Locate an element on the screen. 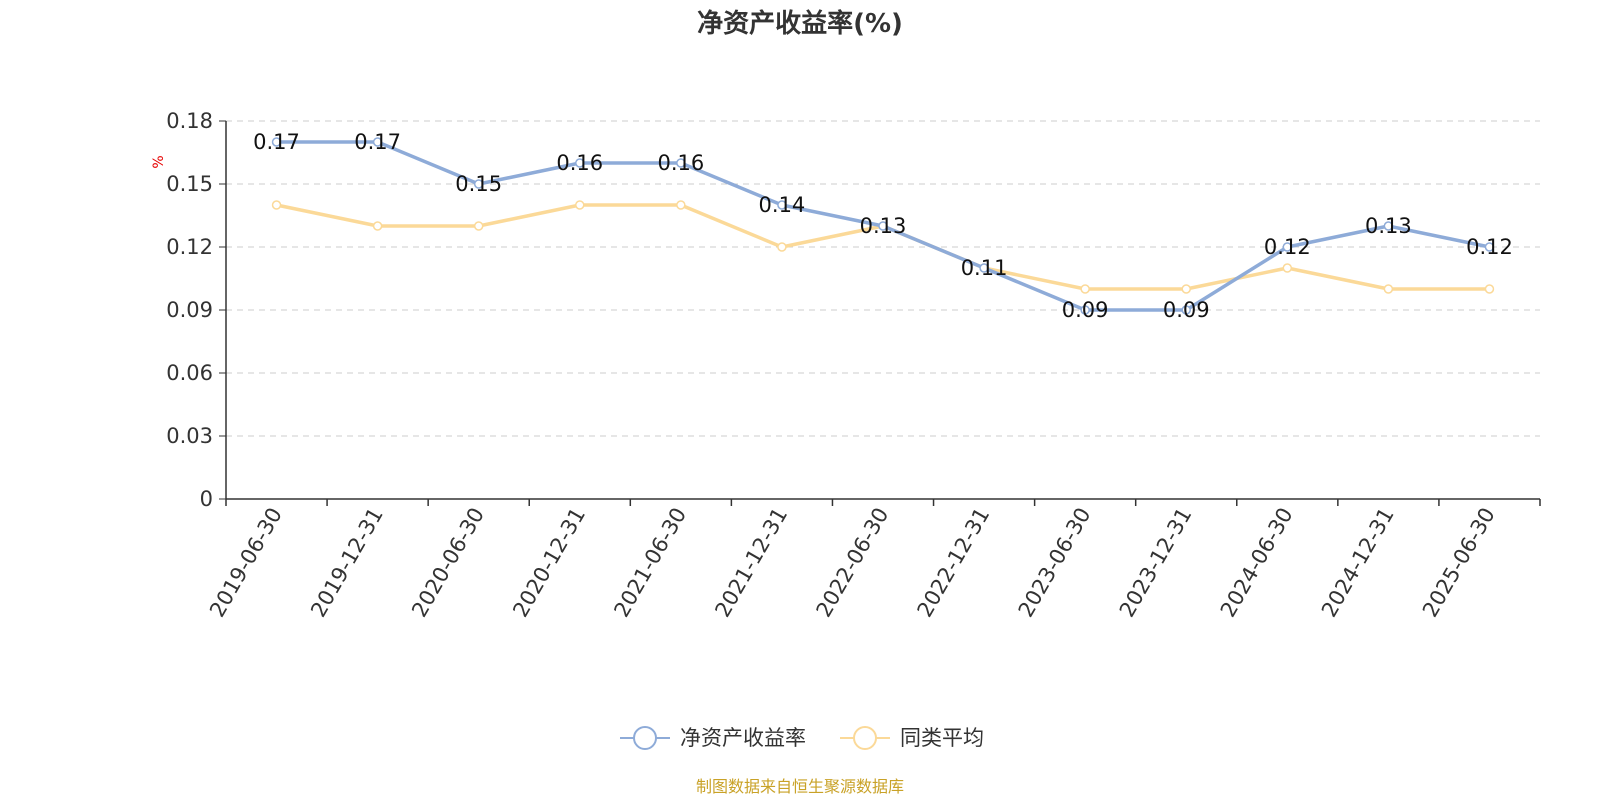 The image size is (1600, 800). data-label: 0.11 is located at coordinates (984, 268).